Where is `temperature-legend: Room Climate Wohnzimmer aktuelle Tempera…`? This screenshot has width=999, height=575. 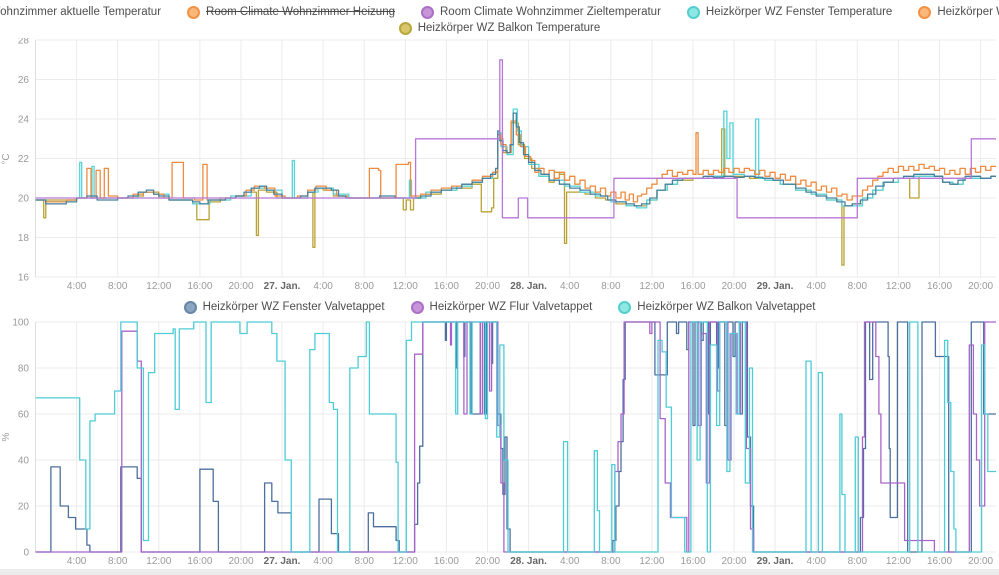 temperature-legend: Room Climate Wohnzimmer aktuelle Tempera… is located at coordinates (499, 20).